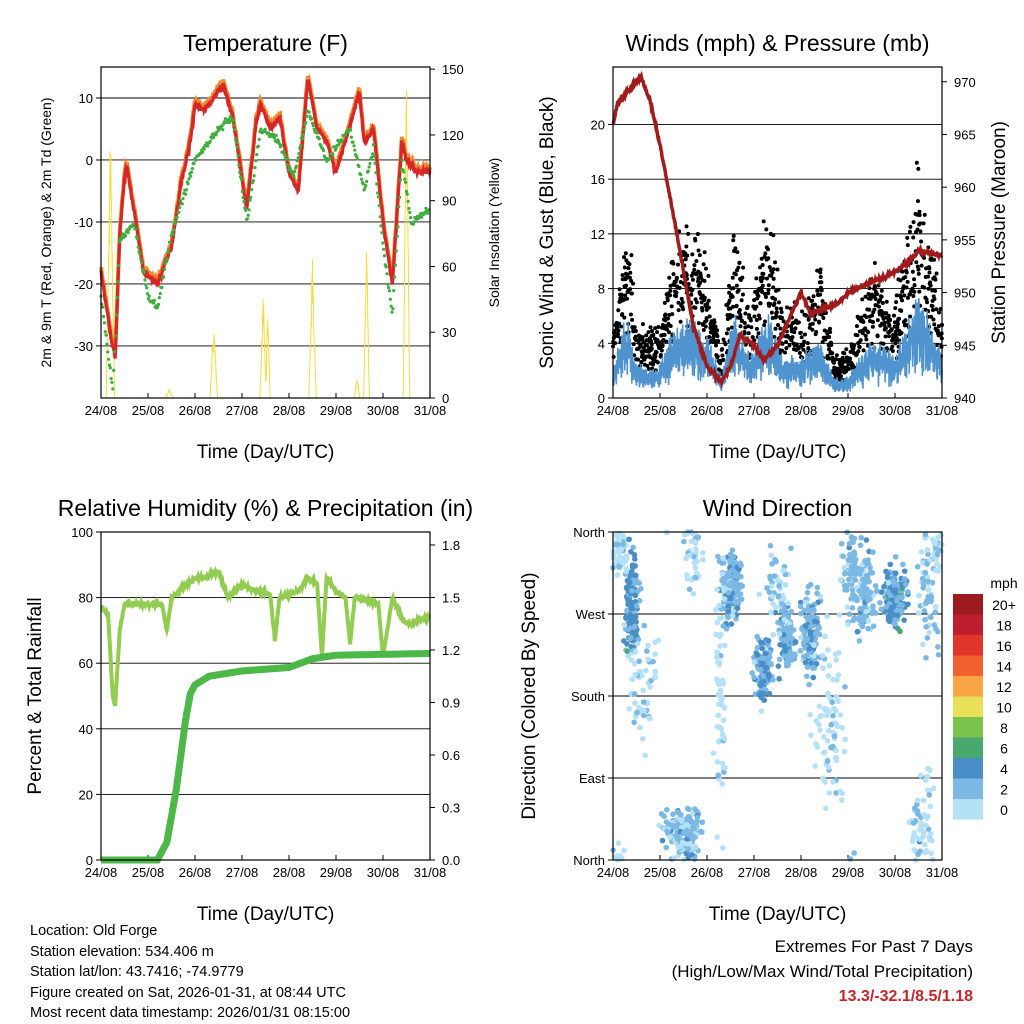  What do you see at coordinates (1004, 749) in the screenshot?
I see `legend-label: 6` at bounding box center [1004, 749].